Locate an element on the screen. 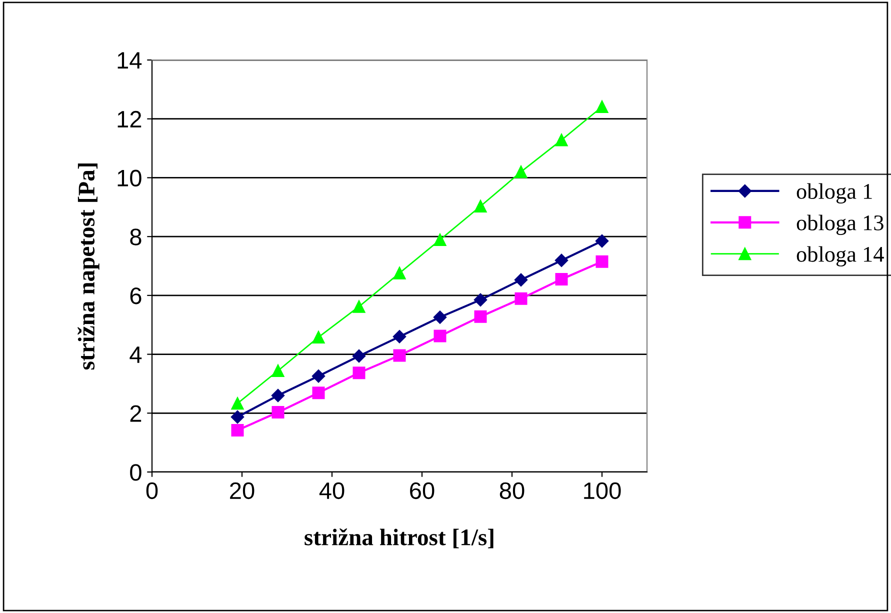 The width and height of the screenshot is (891, 613). x-tick-label: 0 is located at coordinates (152, 491).